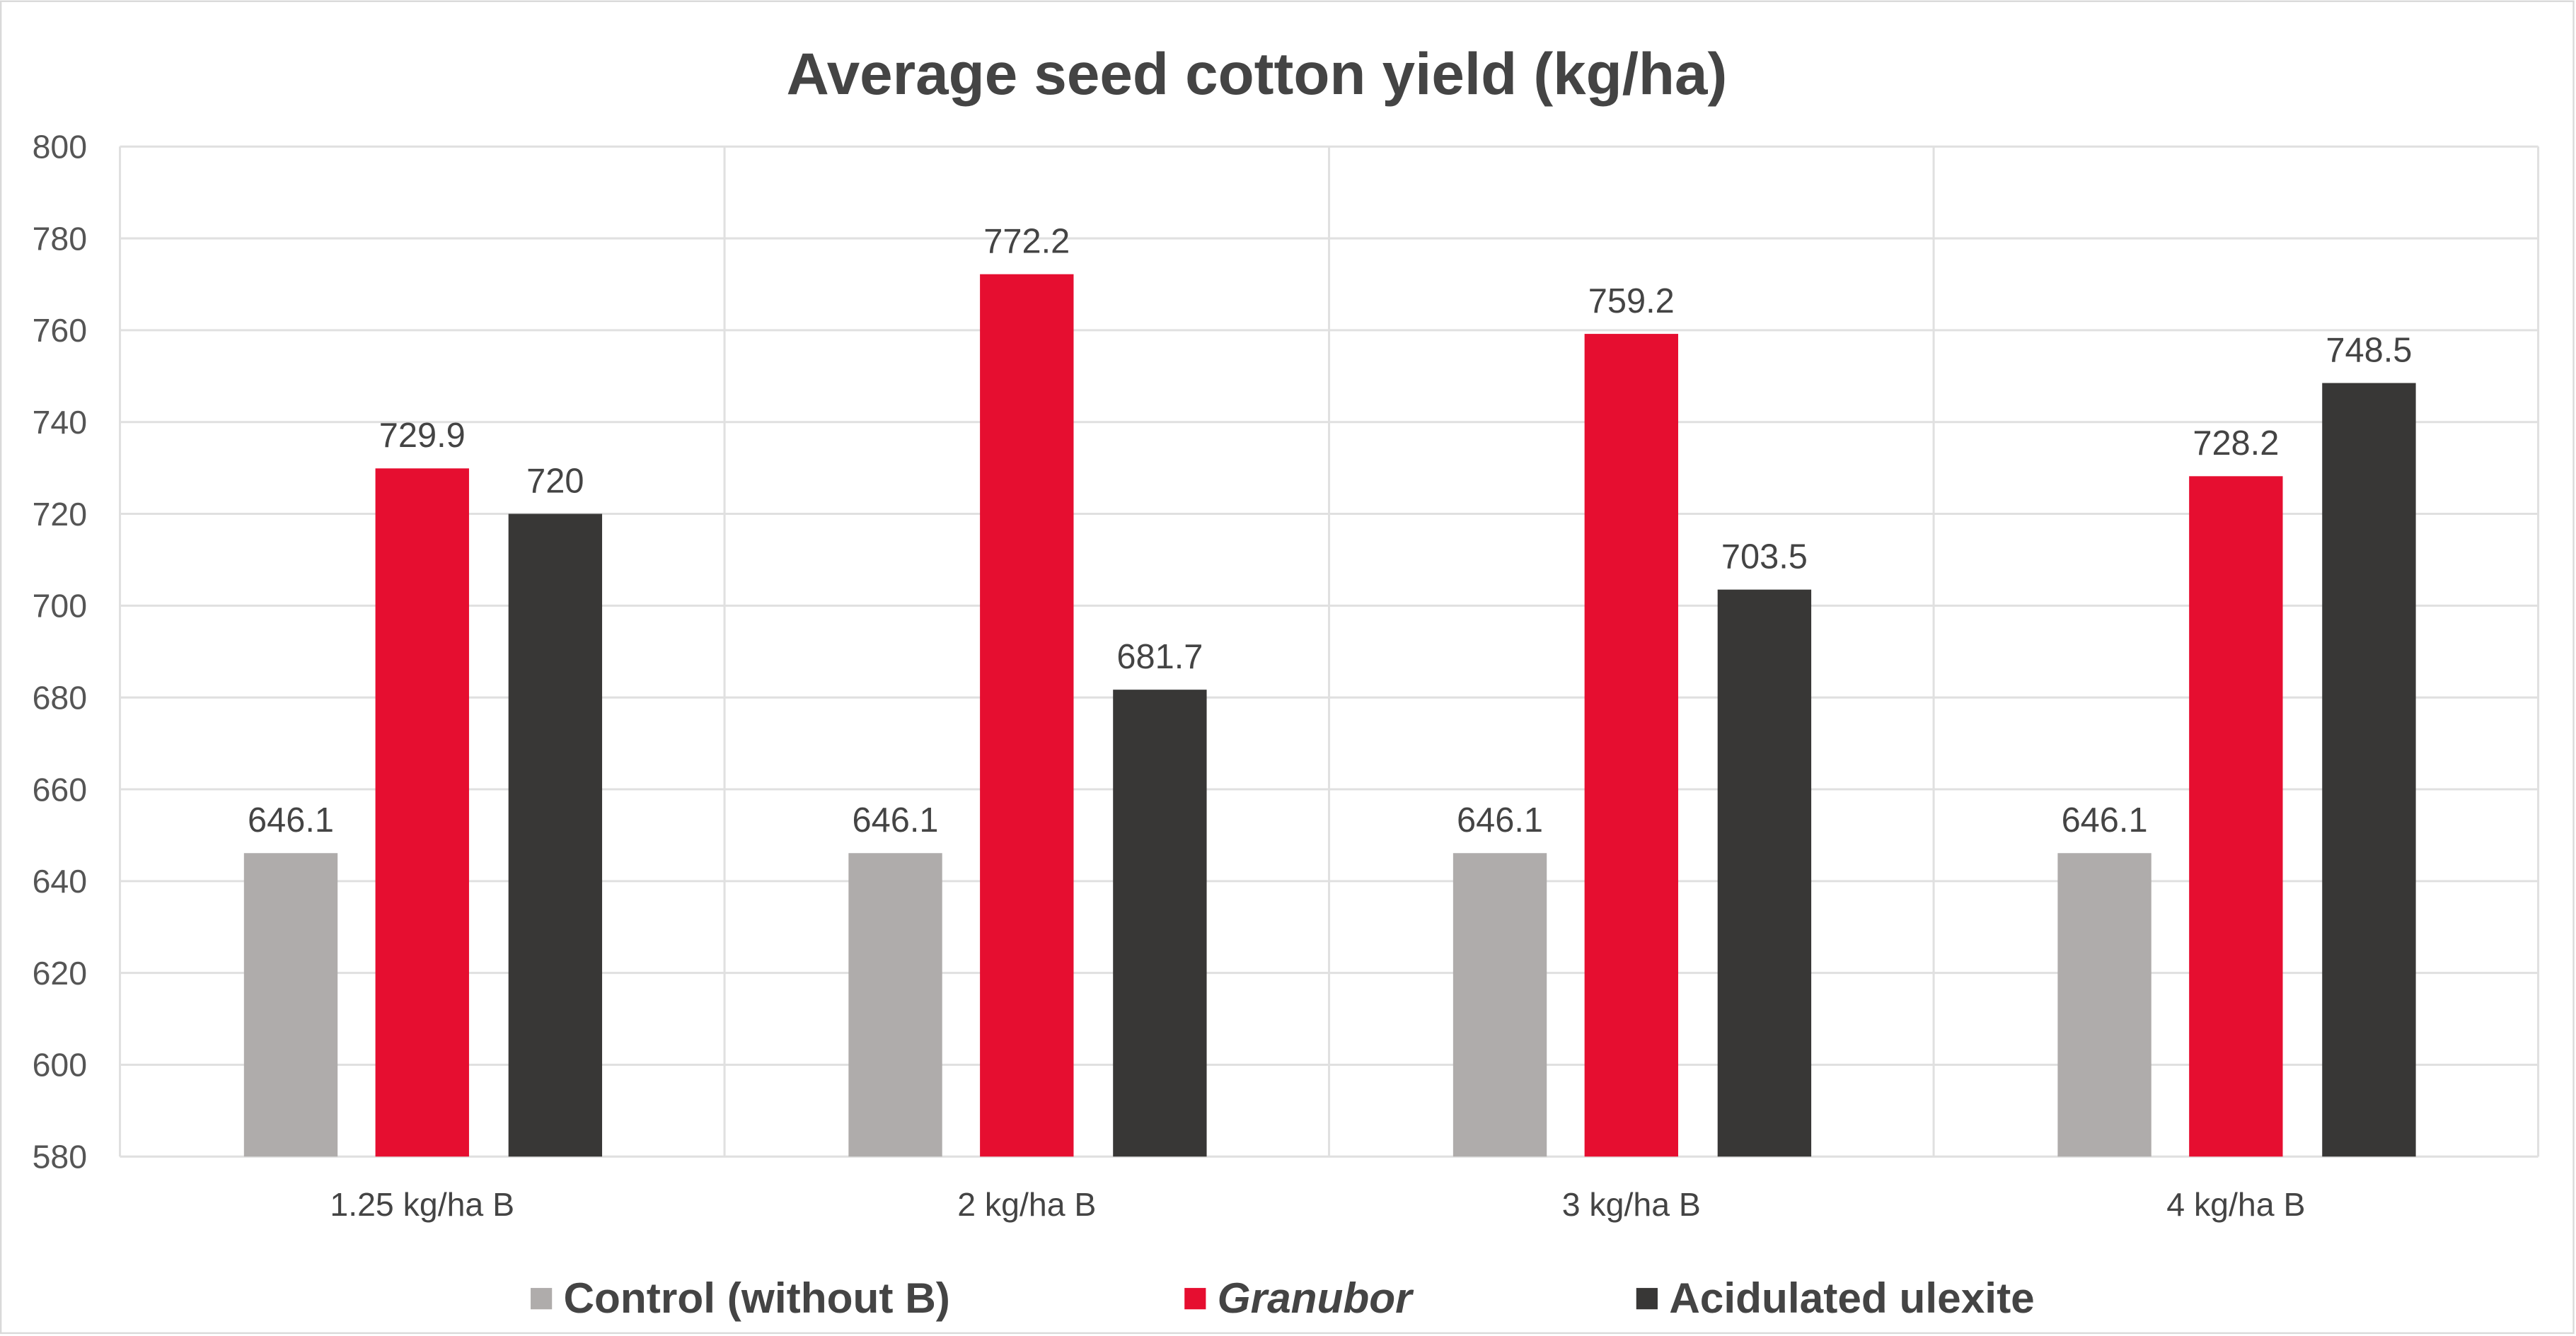  What do you see at coordinates (2236, 444) in the screenshot?
I see `data-label: 728.2` at bounding box center [2236, 444].